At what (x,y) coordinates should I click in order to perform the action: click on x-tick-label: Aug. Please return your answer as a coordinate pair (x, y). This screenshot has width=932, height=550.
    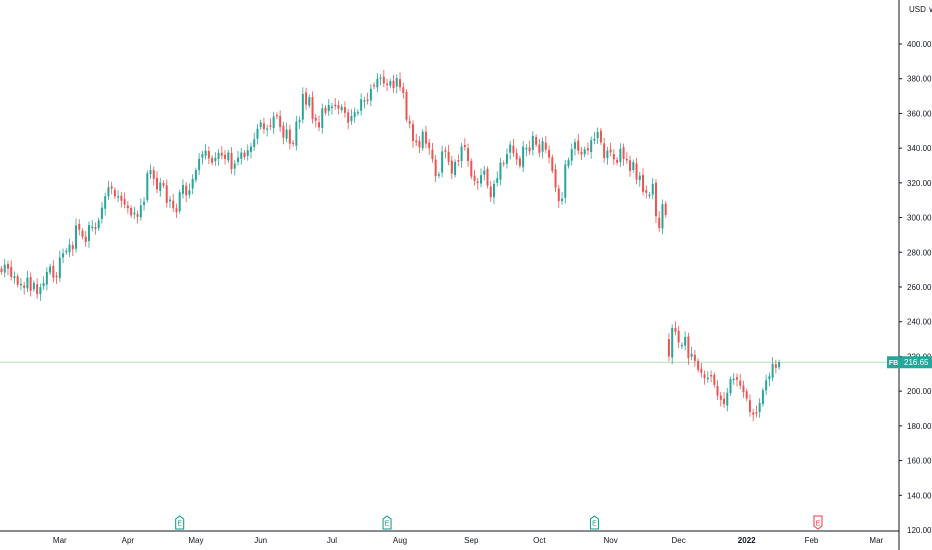
    Looking at the image, I should click on (400, 540).